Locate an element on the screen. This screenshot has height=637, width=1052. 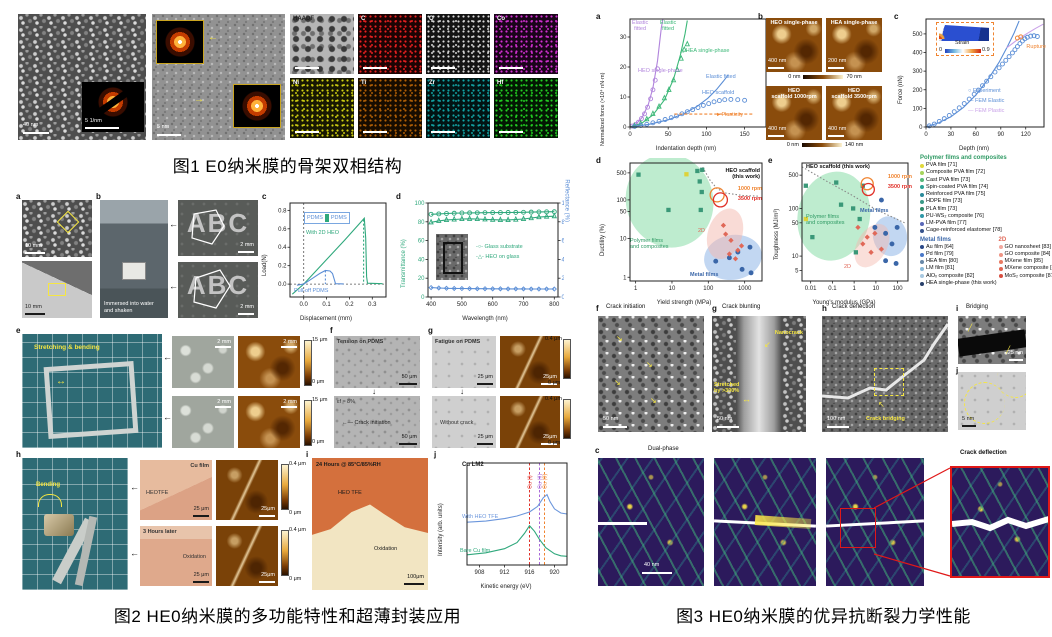
fig2h-afm-top: 25μm is located at coordinates (247, 490).